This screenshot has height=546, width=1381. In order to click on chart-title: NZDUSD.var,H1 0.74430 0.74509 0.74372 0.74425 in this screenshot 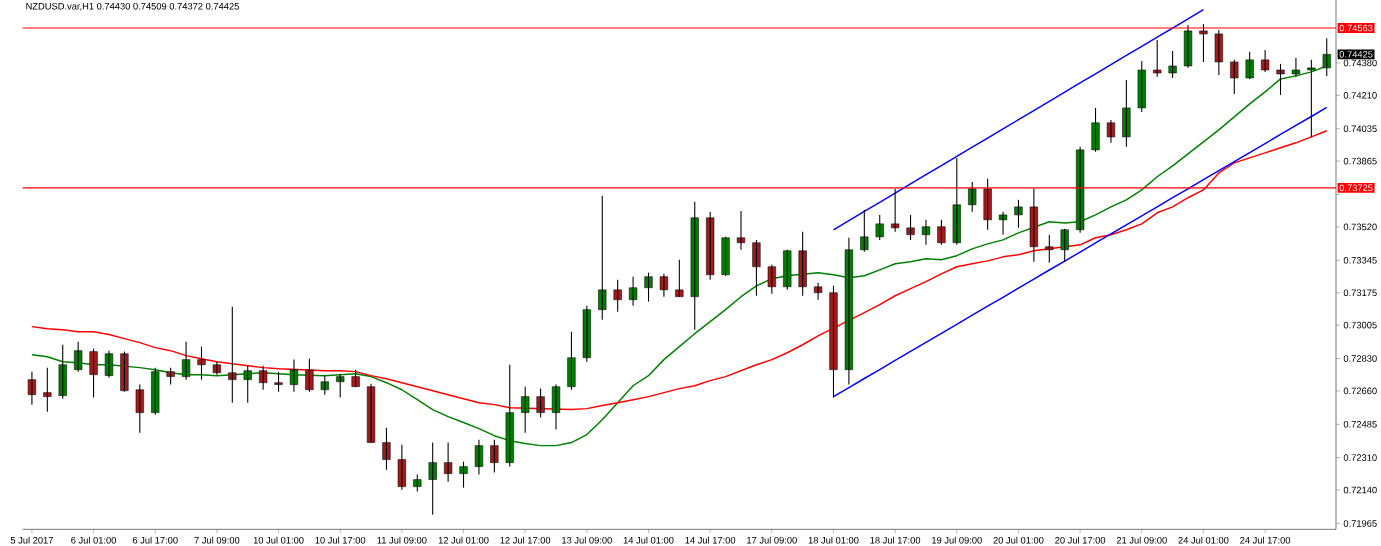, I will do `click(132, 6)`.